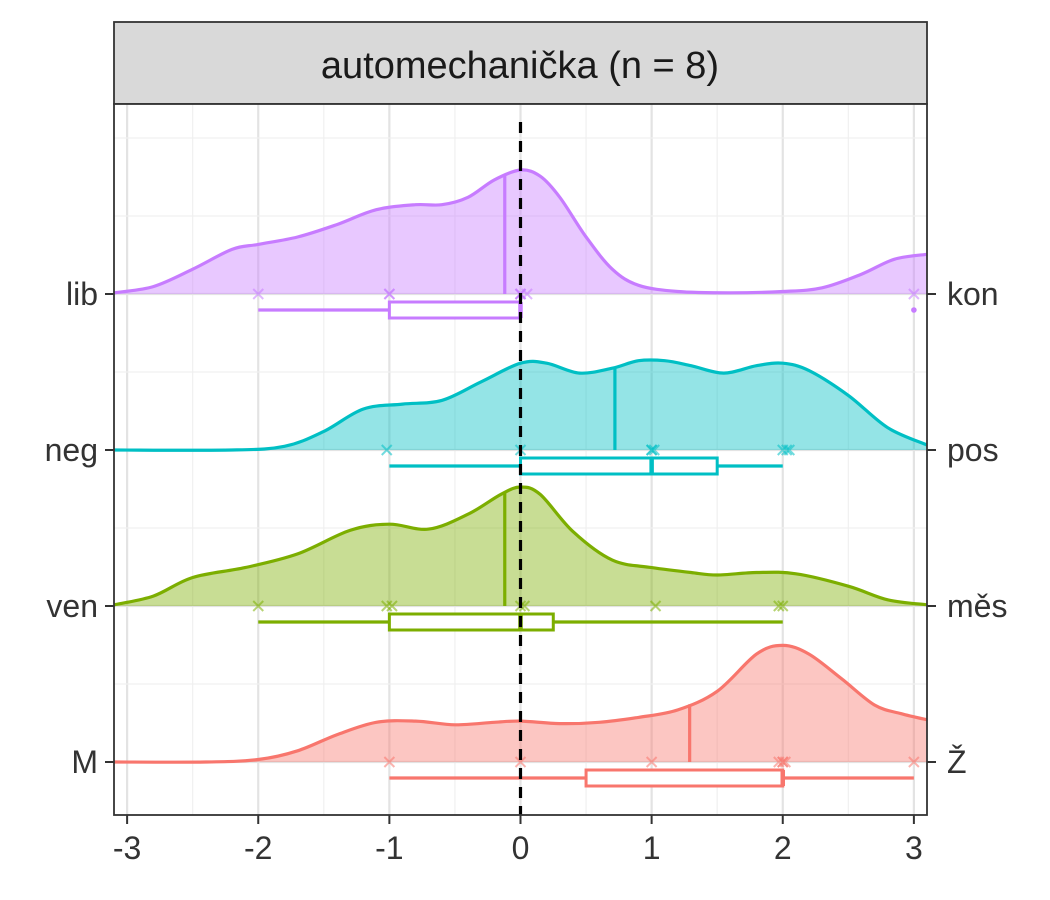  I want to click on ridge-M-Z, so click(520, 715).